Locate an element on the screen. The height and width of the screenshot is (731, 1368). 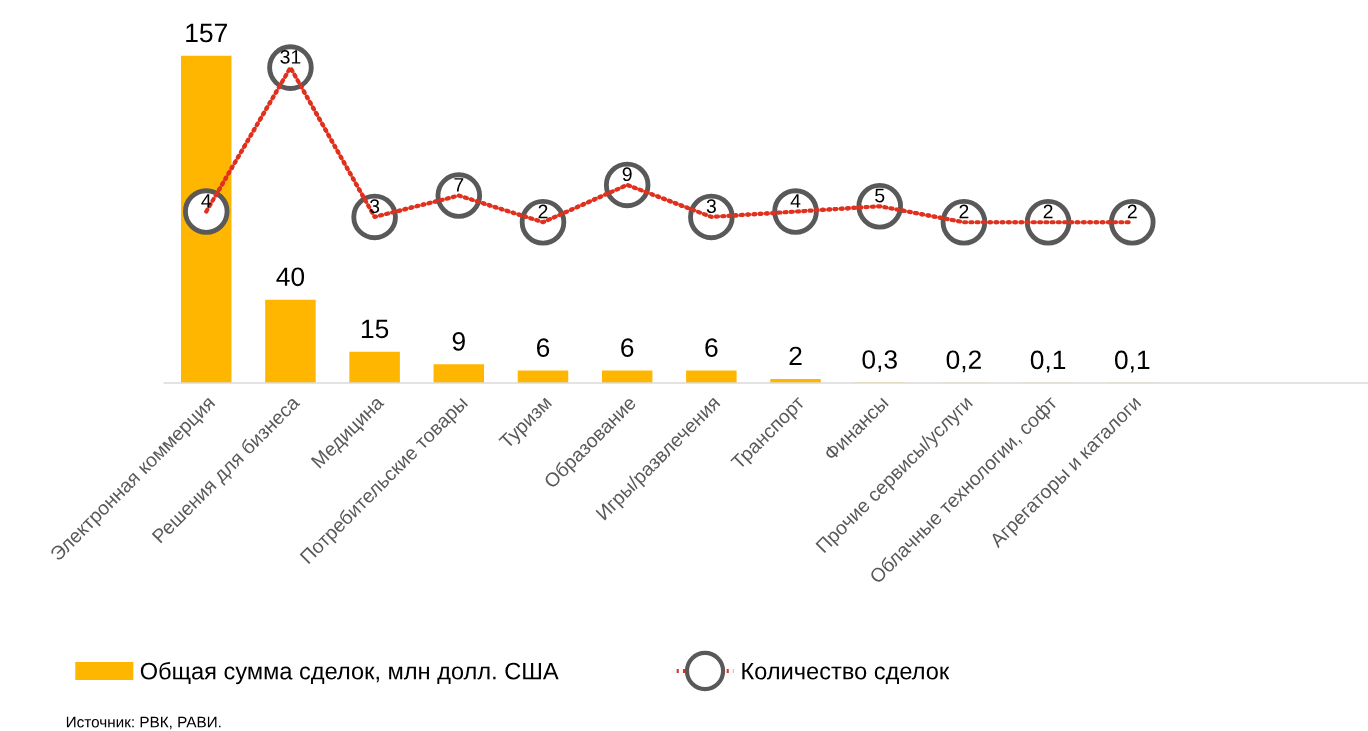
data-label: 15 is located at coordinates (375, 329).